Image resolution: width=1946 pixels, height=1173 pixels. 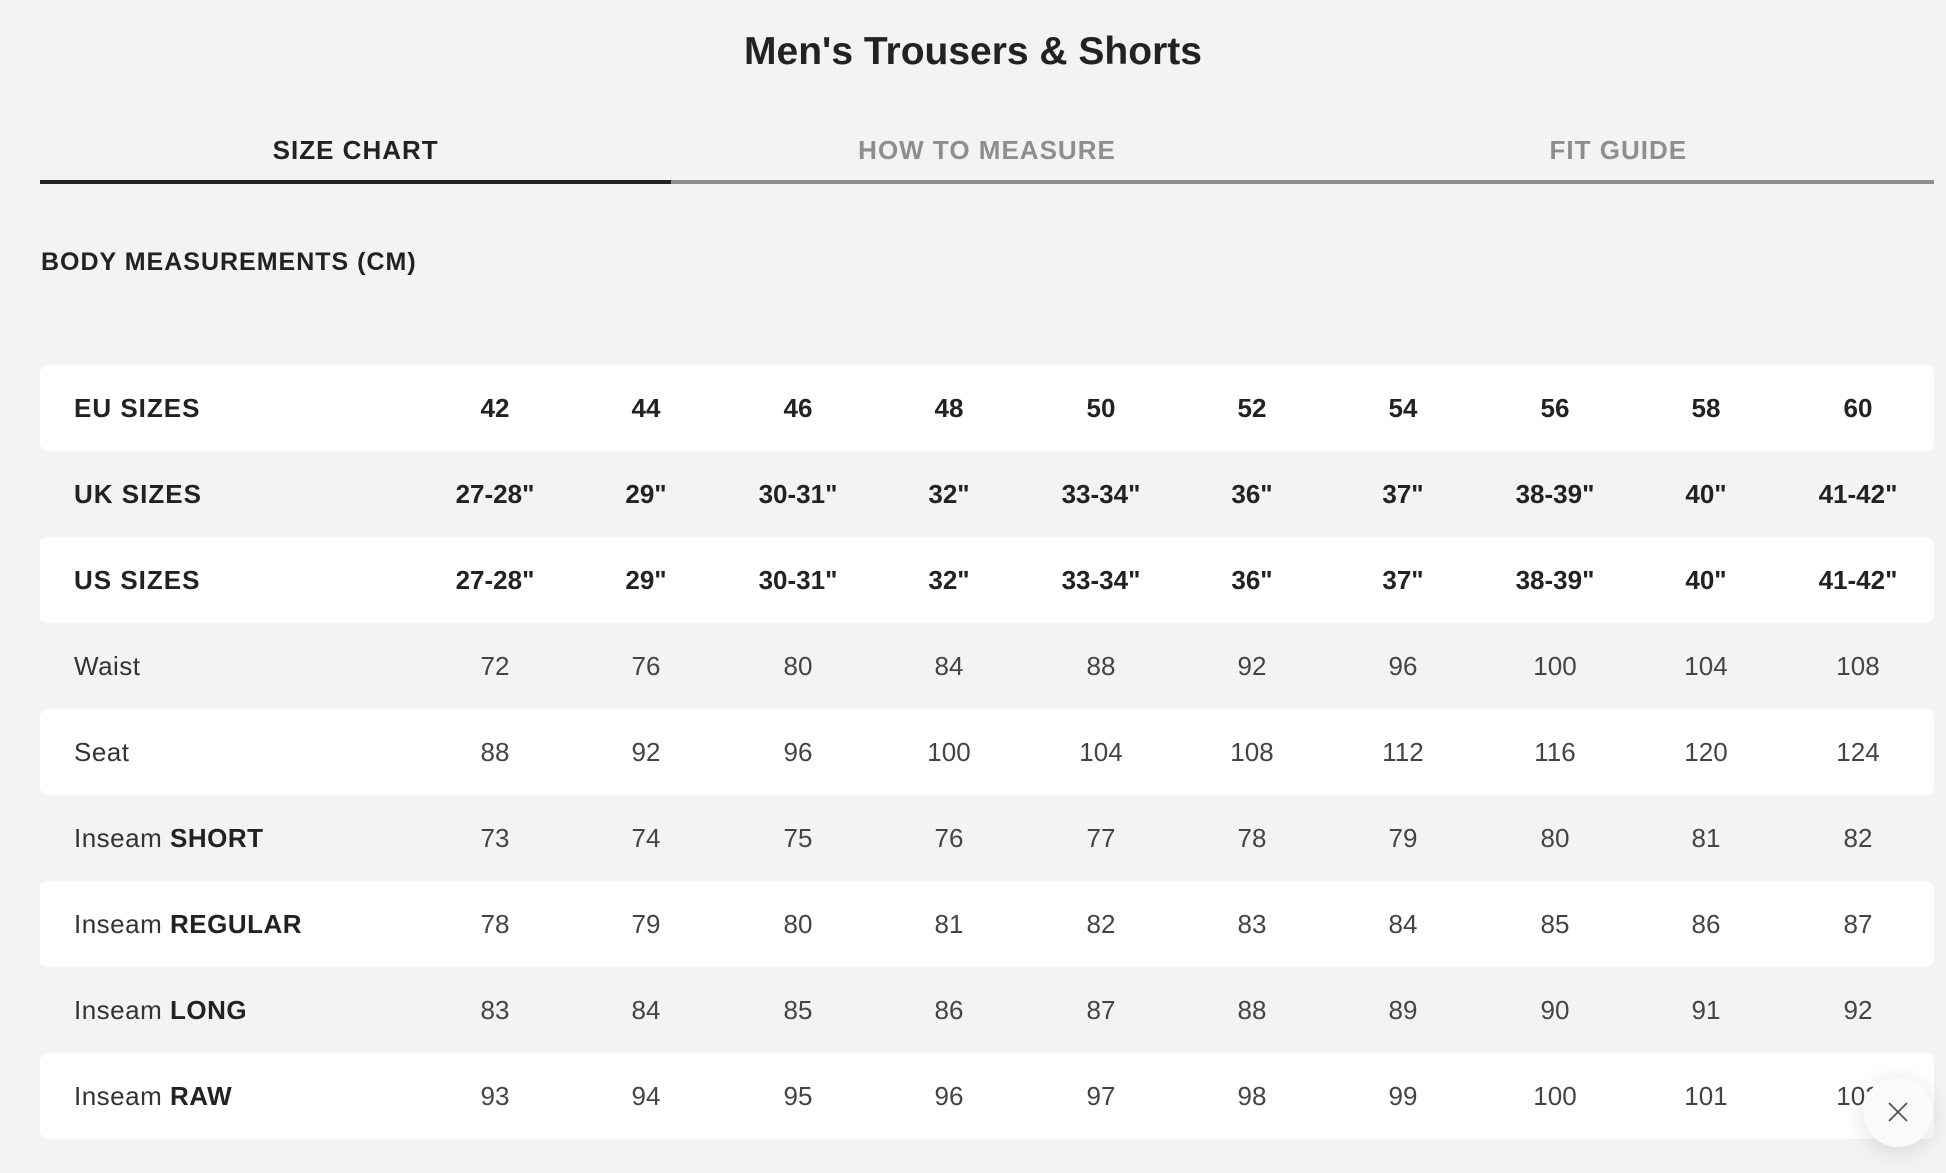 What do you see at coordinates (646, 924) in the screenshot?
I see `table-cell: 79` at bounding box center [646, 924].